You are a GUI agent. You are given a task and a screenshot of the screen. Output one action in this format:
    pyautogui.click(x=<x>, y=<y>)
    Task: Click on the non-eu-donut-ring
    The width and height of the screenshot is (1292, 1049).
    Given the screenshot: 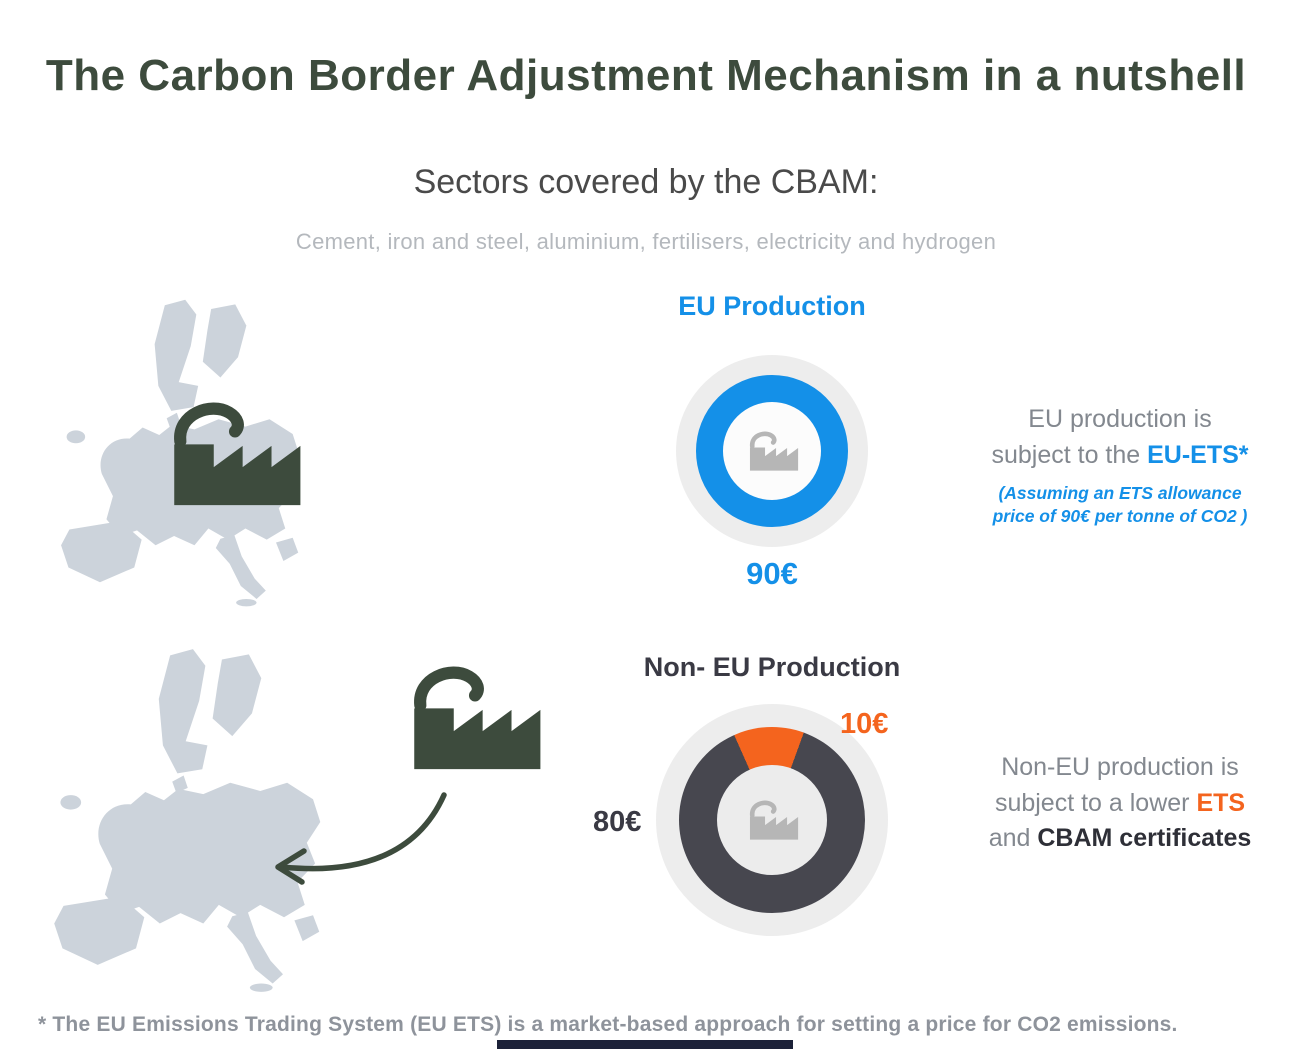 What is the action you would take?
    pyautogui.click(x=772, y=820)
    